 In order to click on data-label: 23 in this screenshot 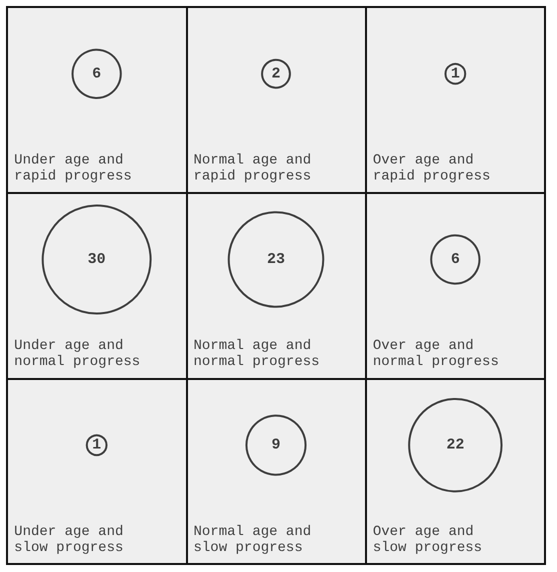, I will do `click(276, 259)`.